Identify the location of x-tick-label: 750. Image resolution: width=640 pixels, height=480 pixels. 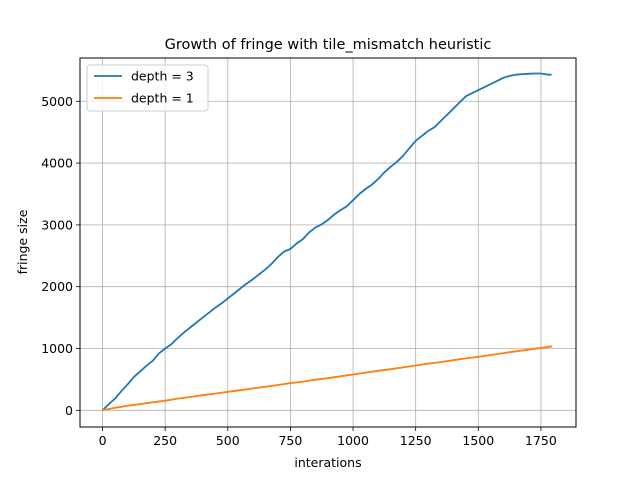
(290, 440).